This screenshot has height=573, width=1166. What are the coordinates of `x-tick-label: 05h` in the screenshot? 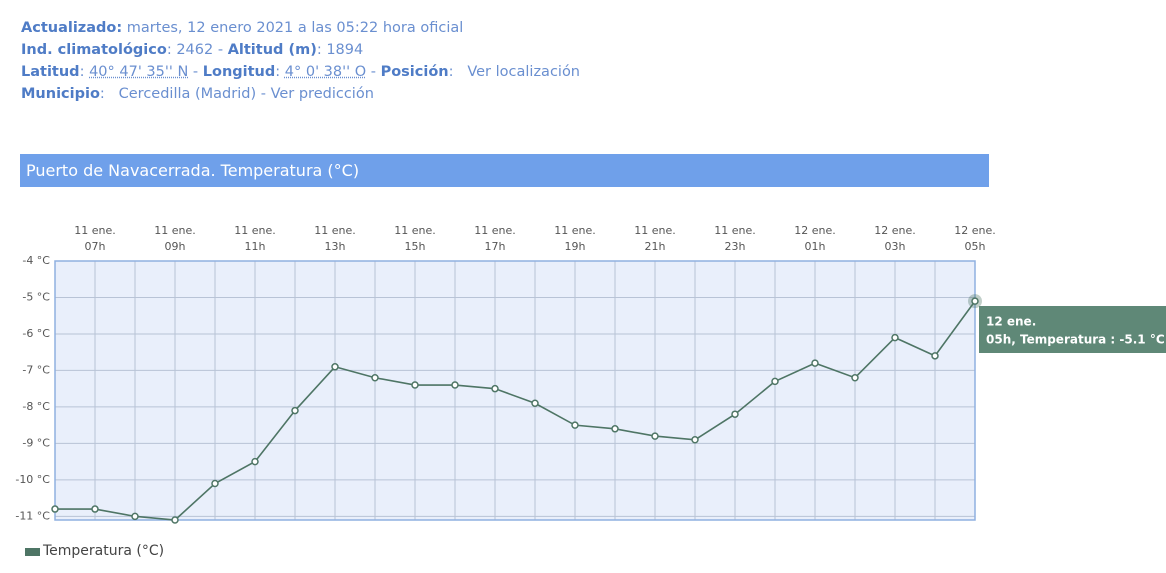 It's located at (975, 246).